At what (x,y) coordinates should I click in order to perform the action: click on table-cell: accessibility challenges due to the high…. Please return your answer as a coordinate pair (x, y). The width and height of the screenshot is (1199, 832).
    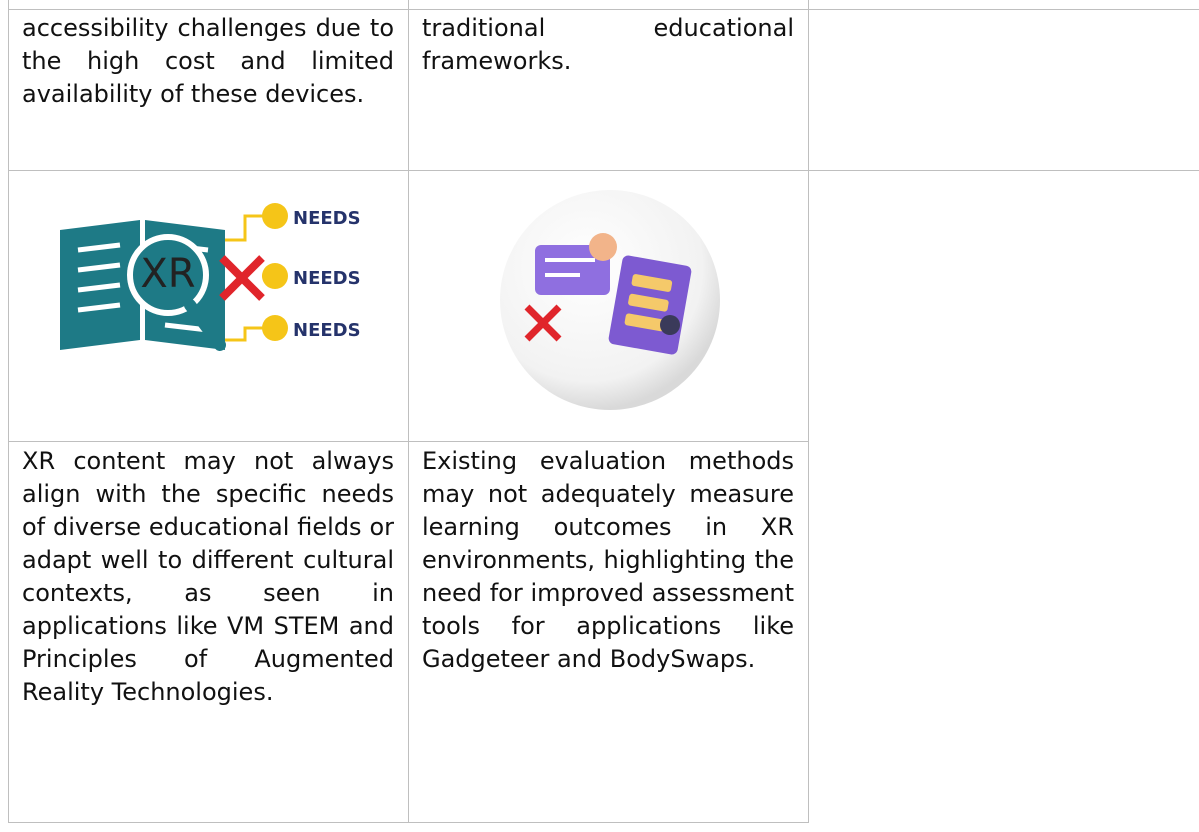
    Looking at the image, I should click on (208, 61).